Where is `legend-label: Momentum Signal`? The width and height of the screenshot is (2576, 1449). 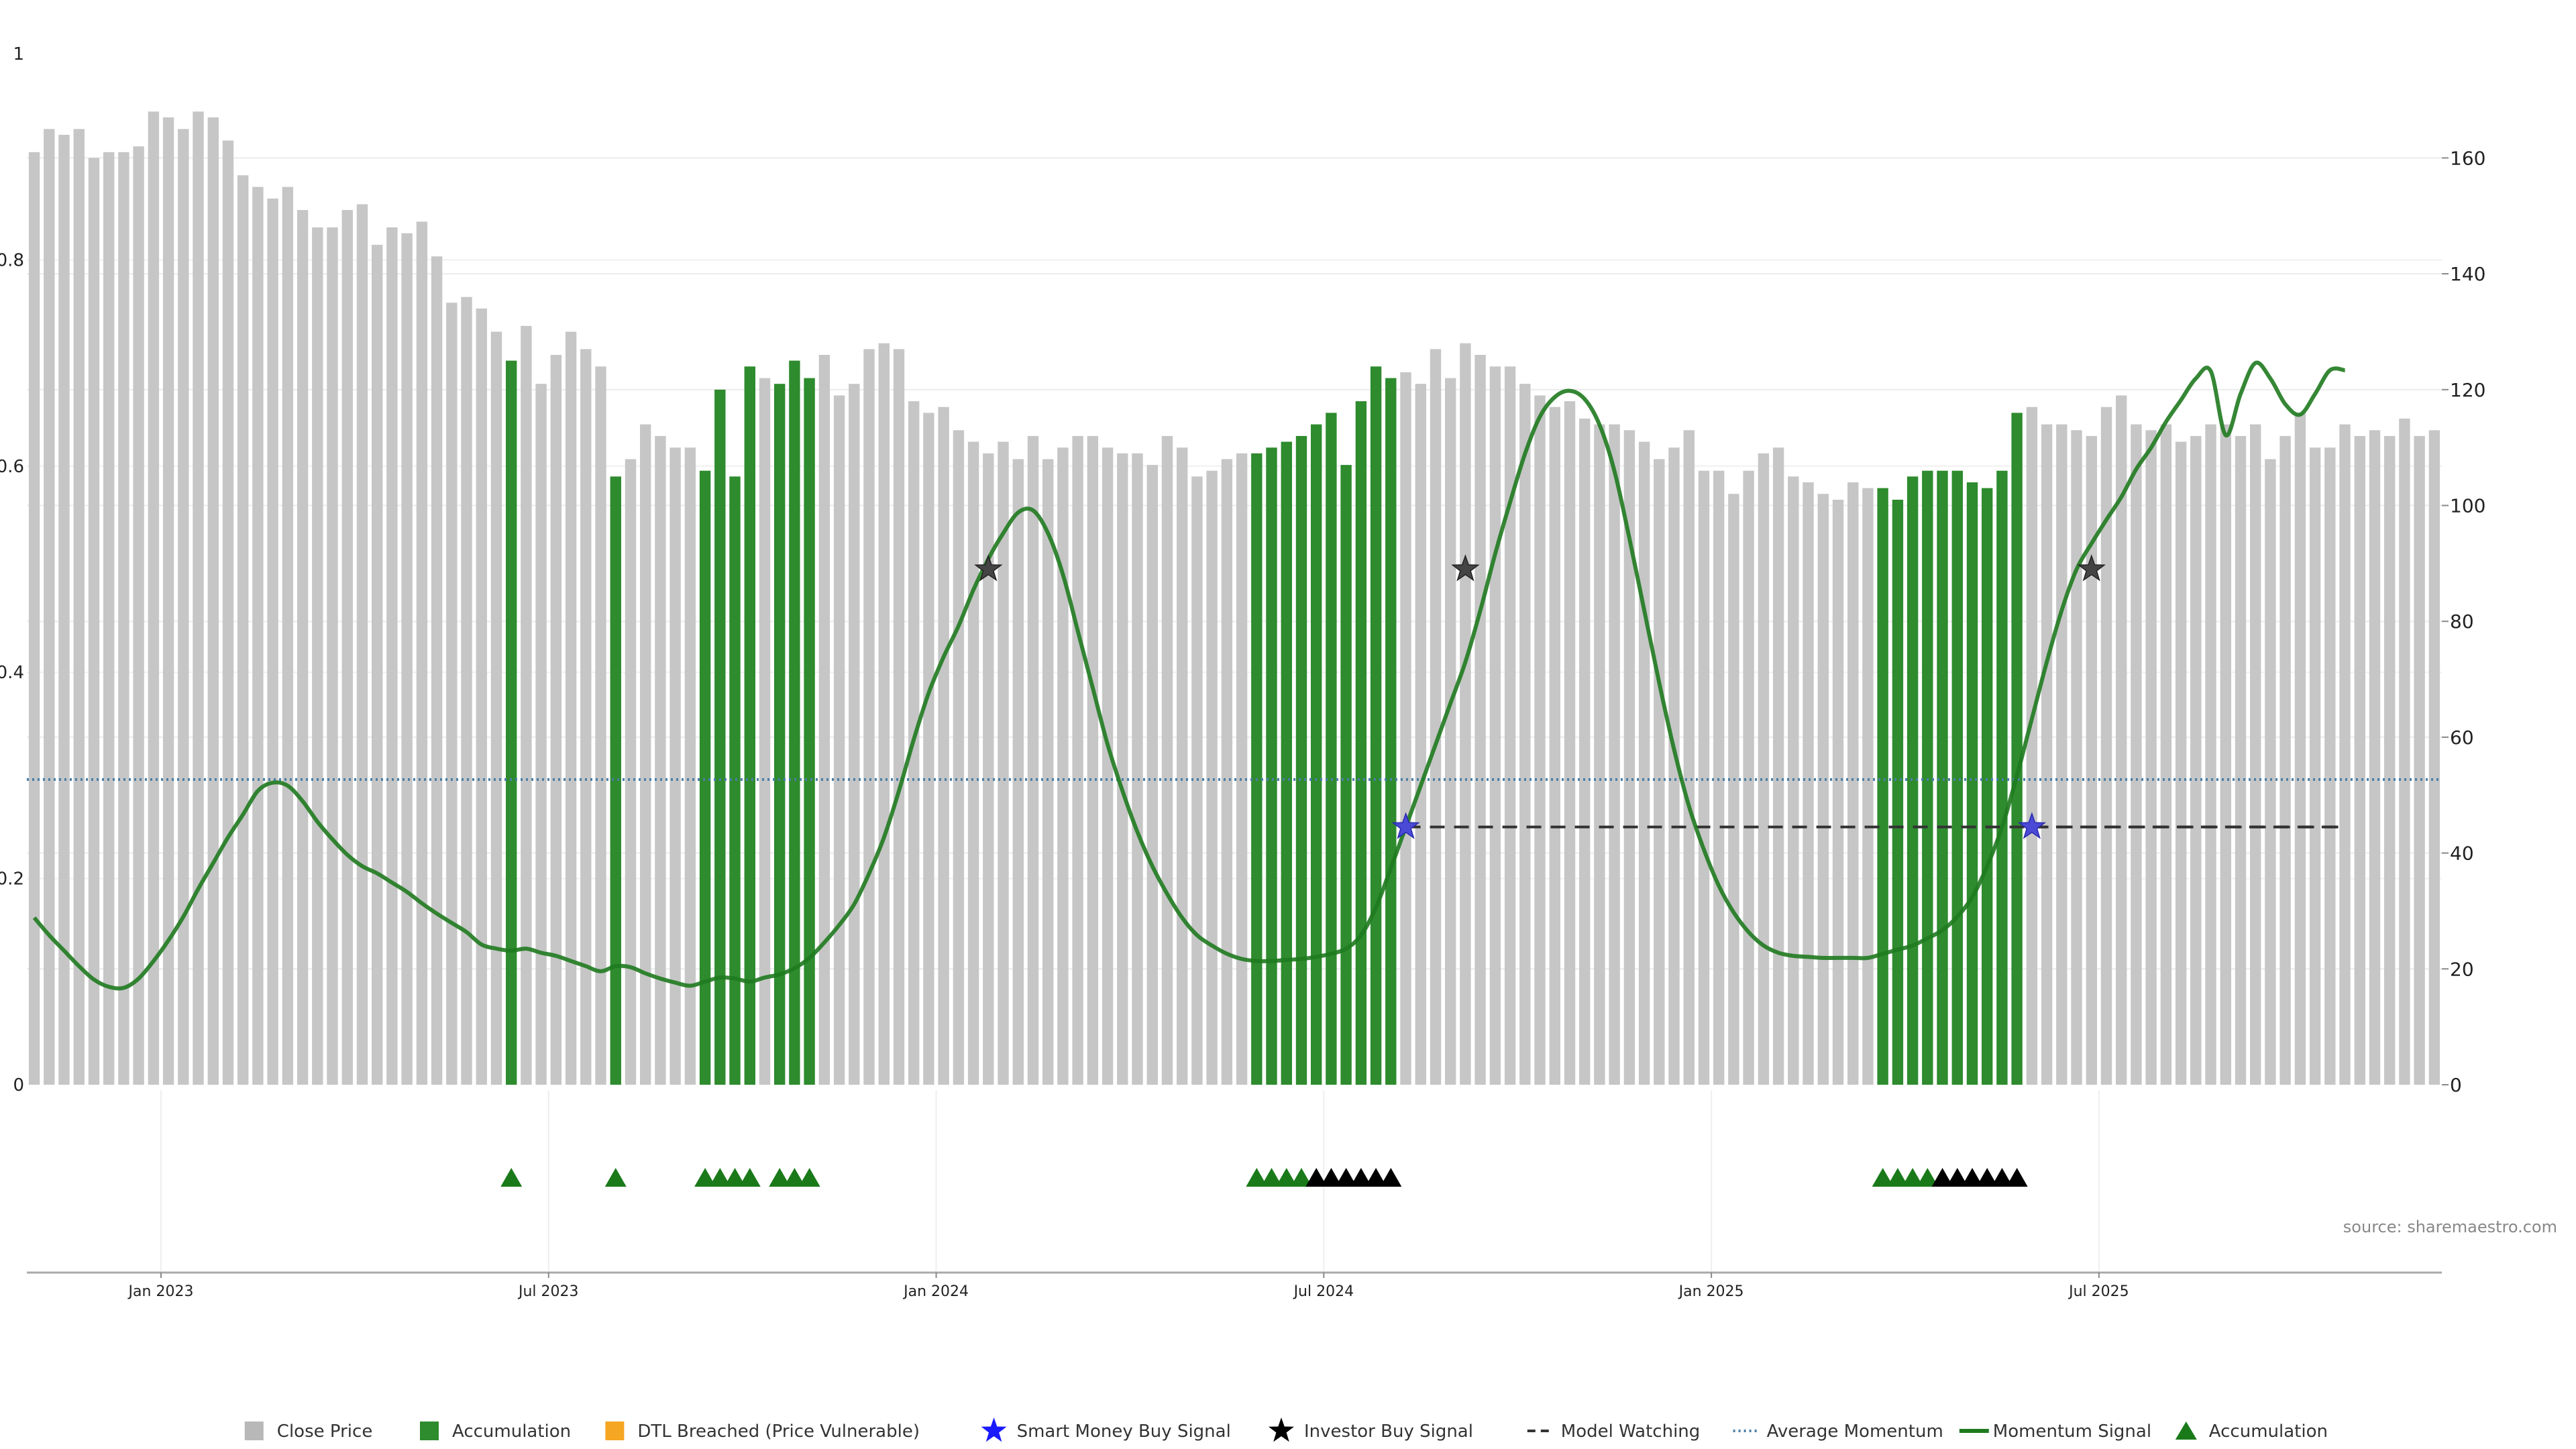 legend-label: Momentum Signal is located at coordinates (2072, 1431).